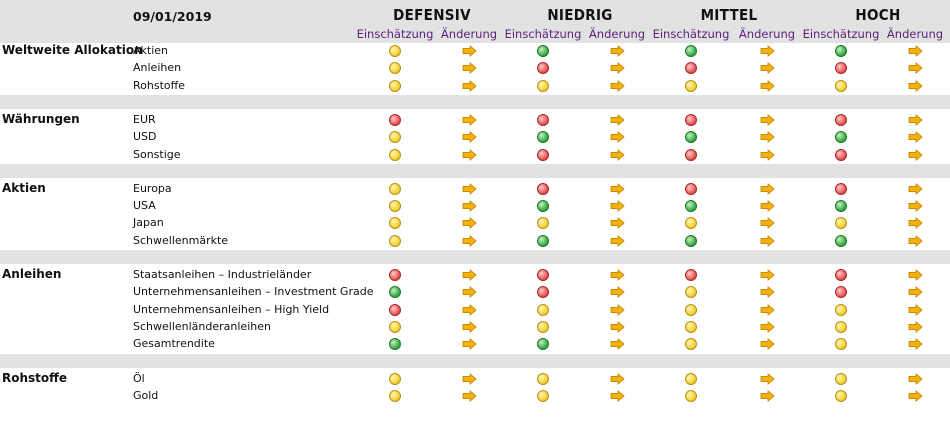  What do you see at coordinates (24, 187) in the screenshot?
I see `section-title: Aktien` at bounding box center [24, 187].